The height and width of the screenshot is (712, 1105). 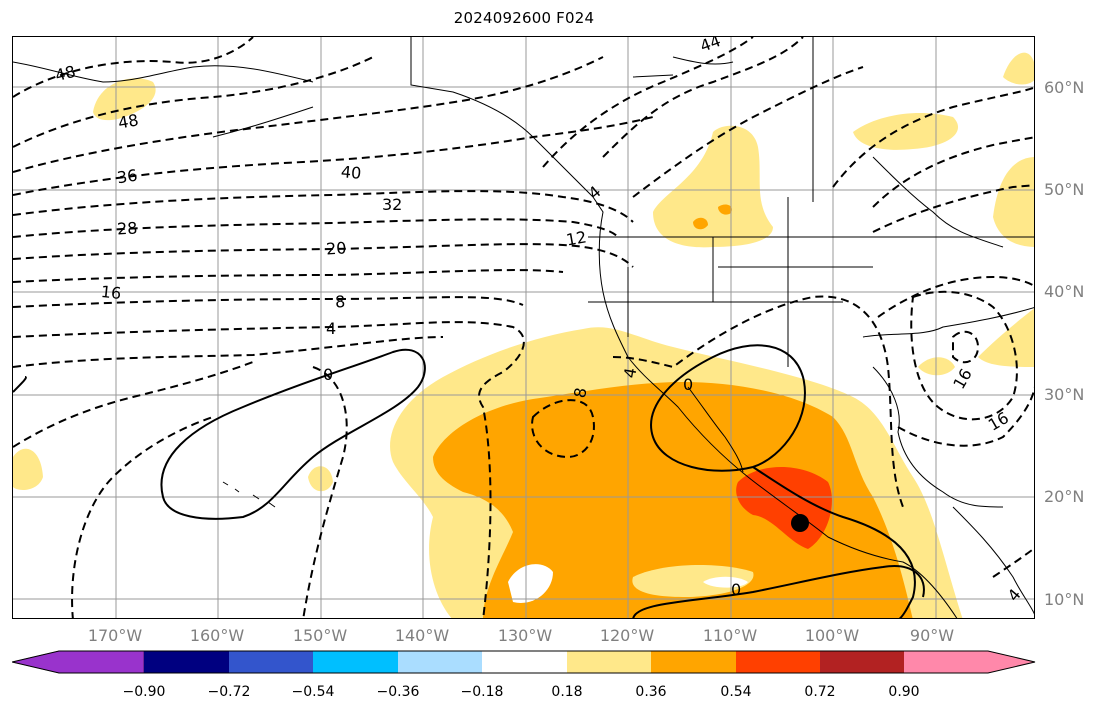 What do you see at coordinates (392, 204) in the screenshot?
I see `contour-label: 32` at bounding box center [392, 204].